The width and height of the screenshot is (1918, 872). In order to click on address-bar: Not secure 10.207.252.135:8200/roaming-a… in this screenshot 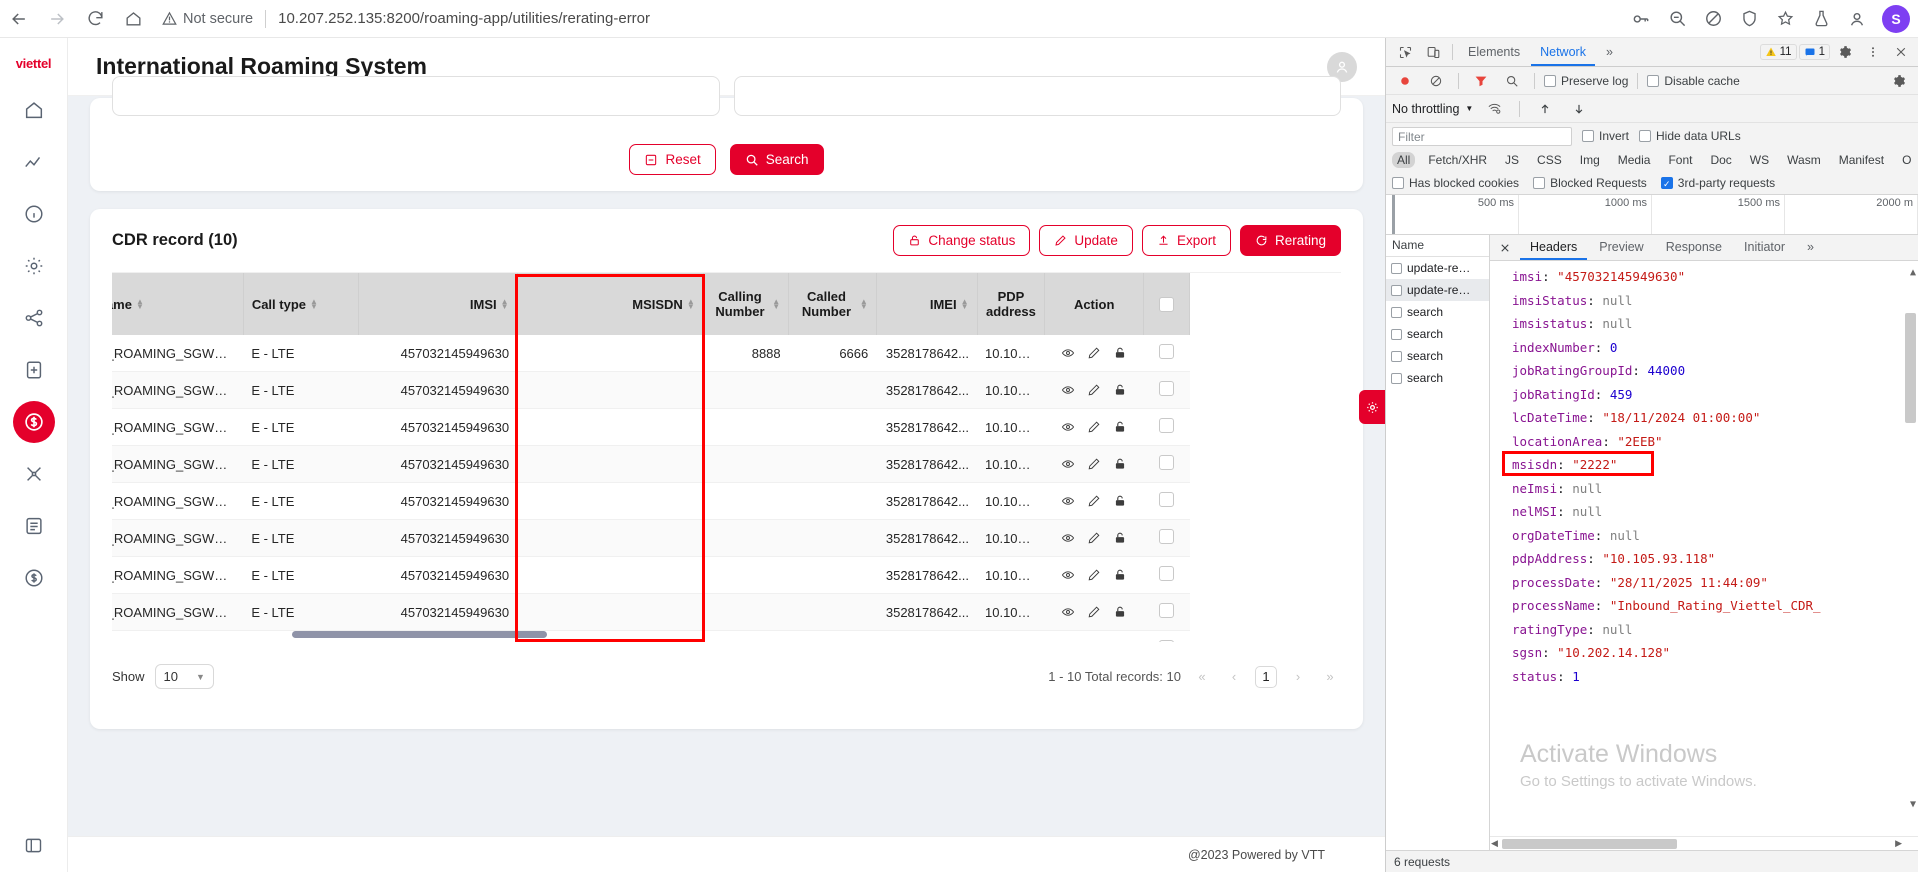, I will do `click(890, 18)`.